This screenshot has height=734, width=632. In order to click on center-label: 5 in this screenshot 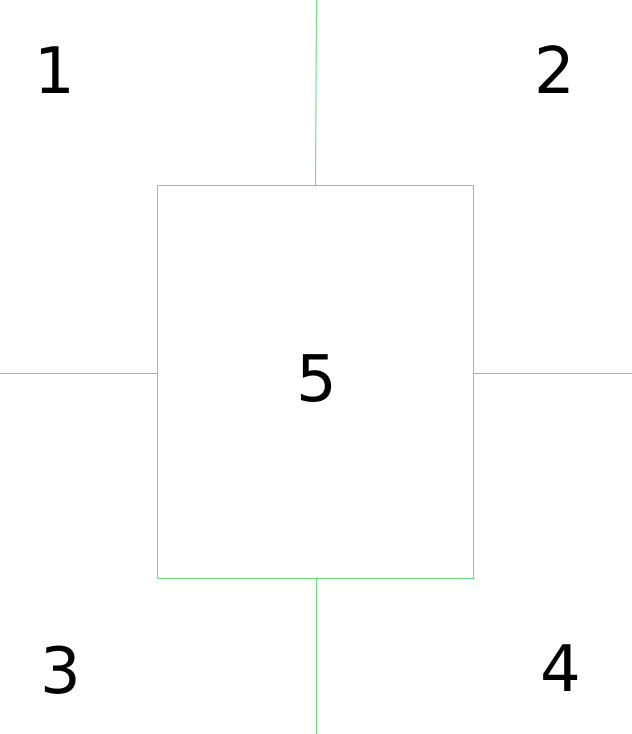, I will do `click(316, 380)`.